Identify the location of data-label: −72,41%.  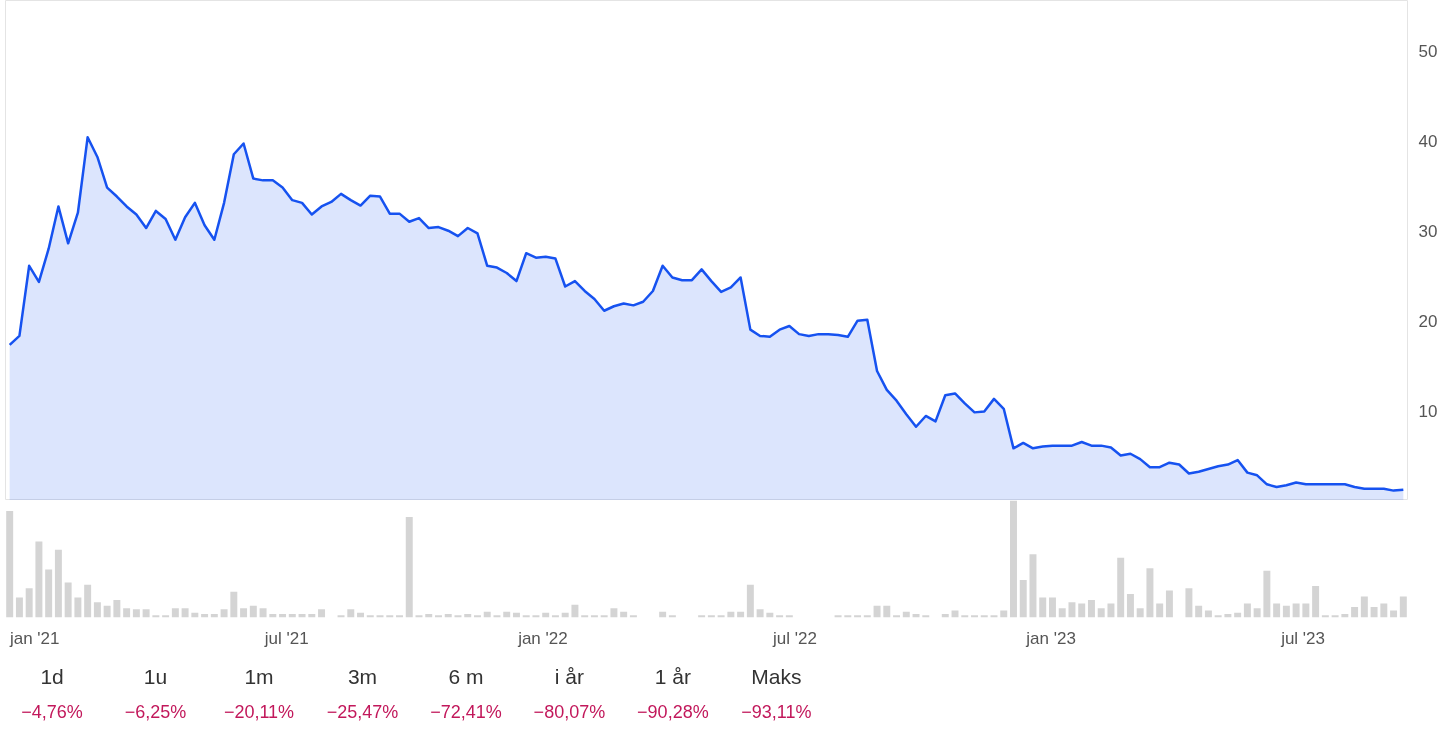
(466, 711).